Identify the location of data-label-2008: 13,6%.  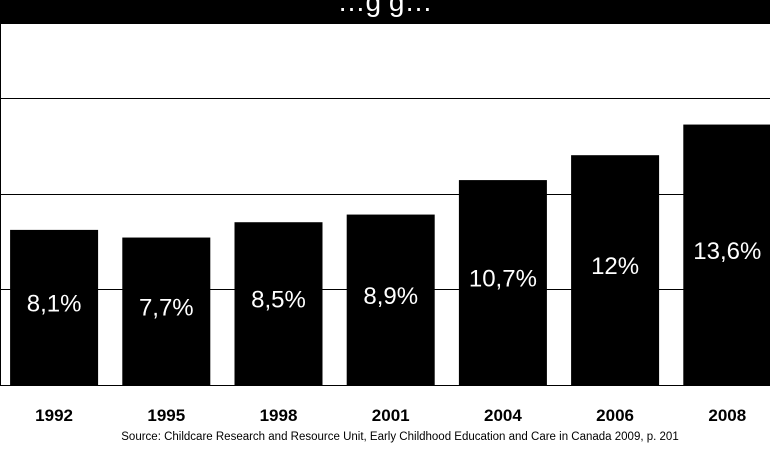
(727, 251).